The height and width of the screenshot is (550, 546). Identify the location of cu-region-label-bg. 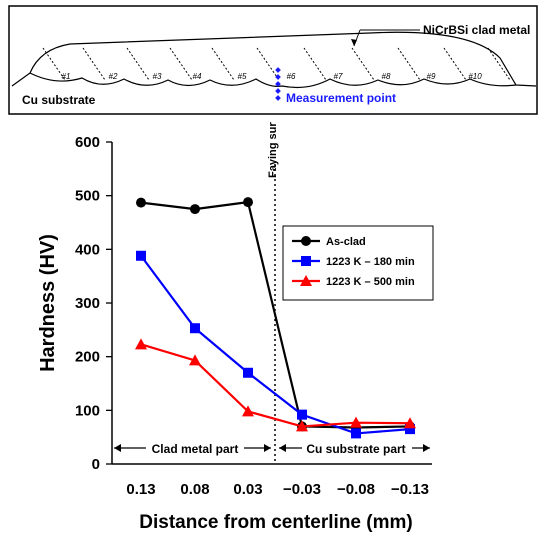
(357, 447).